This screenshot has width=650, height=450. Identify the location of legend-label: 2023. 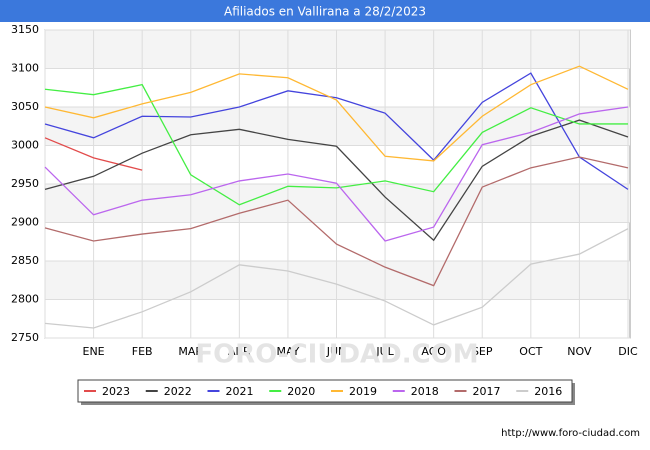
(116, 391).